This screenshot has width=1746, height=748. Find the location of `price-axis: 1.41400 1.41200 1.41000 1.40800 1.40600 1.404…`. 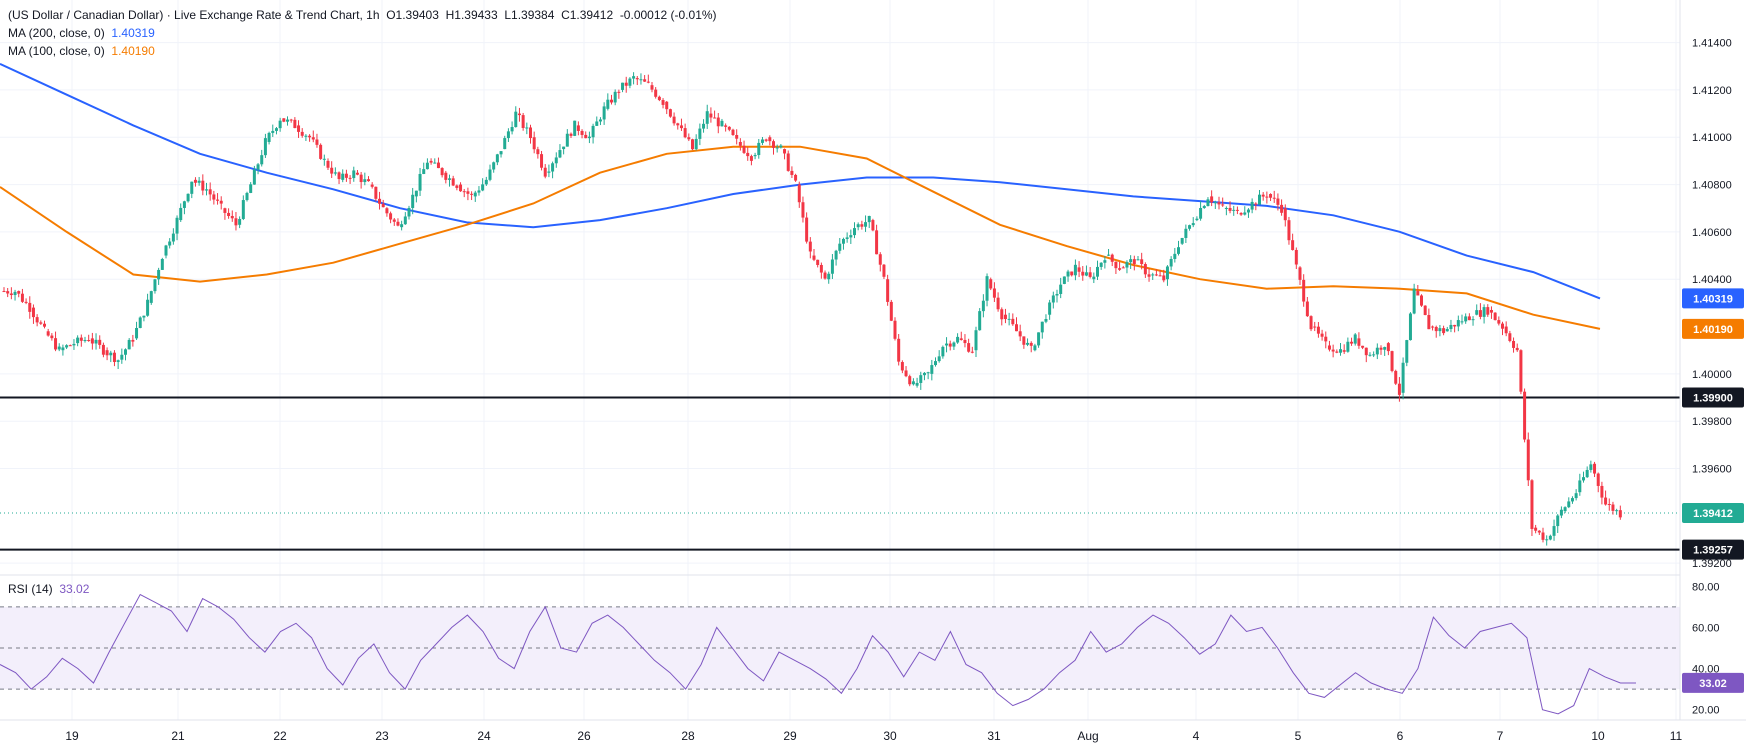

price-axis: 1.41400 1.41200 1.41000 1.40800 1.40600 1.404… is located at coordinates (1712, 377).